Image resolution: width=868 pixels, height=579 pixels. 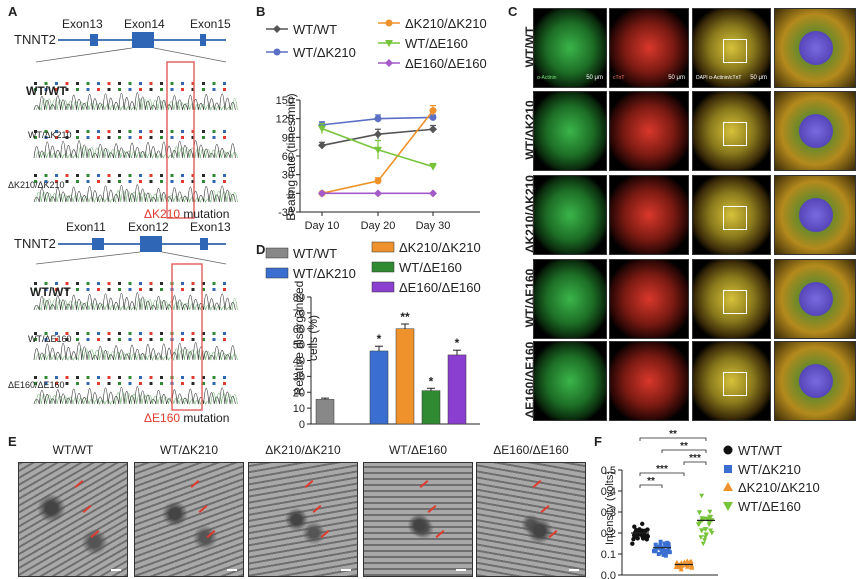 I want to click on em-image-wte160, so click(x=418, y=519).